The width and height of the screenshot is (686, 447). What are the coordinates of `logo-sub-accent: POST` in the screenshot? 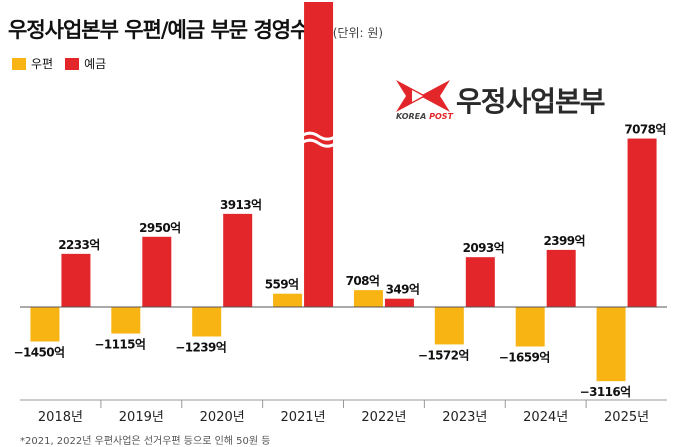 It's located at (441, 116).